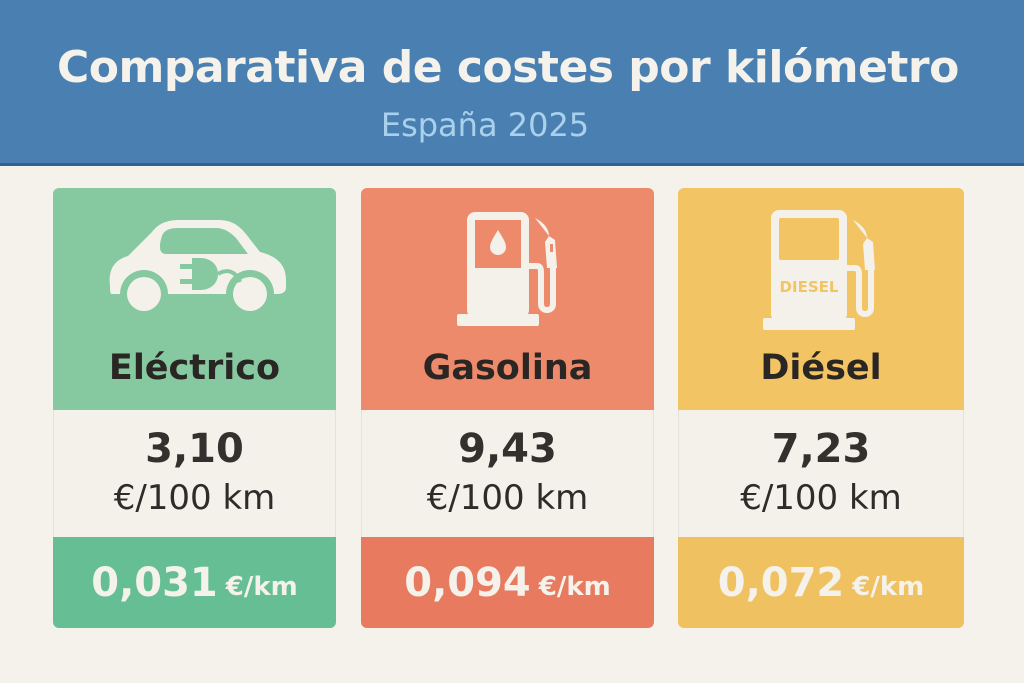  I want to click on card-title: Gasolina, so click(507, 368).